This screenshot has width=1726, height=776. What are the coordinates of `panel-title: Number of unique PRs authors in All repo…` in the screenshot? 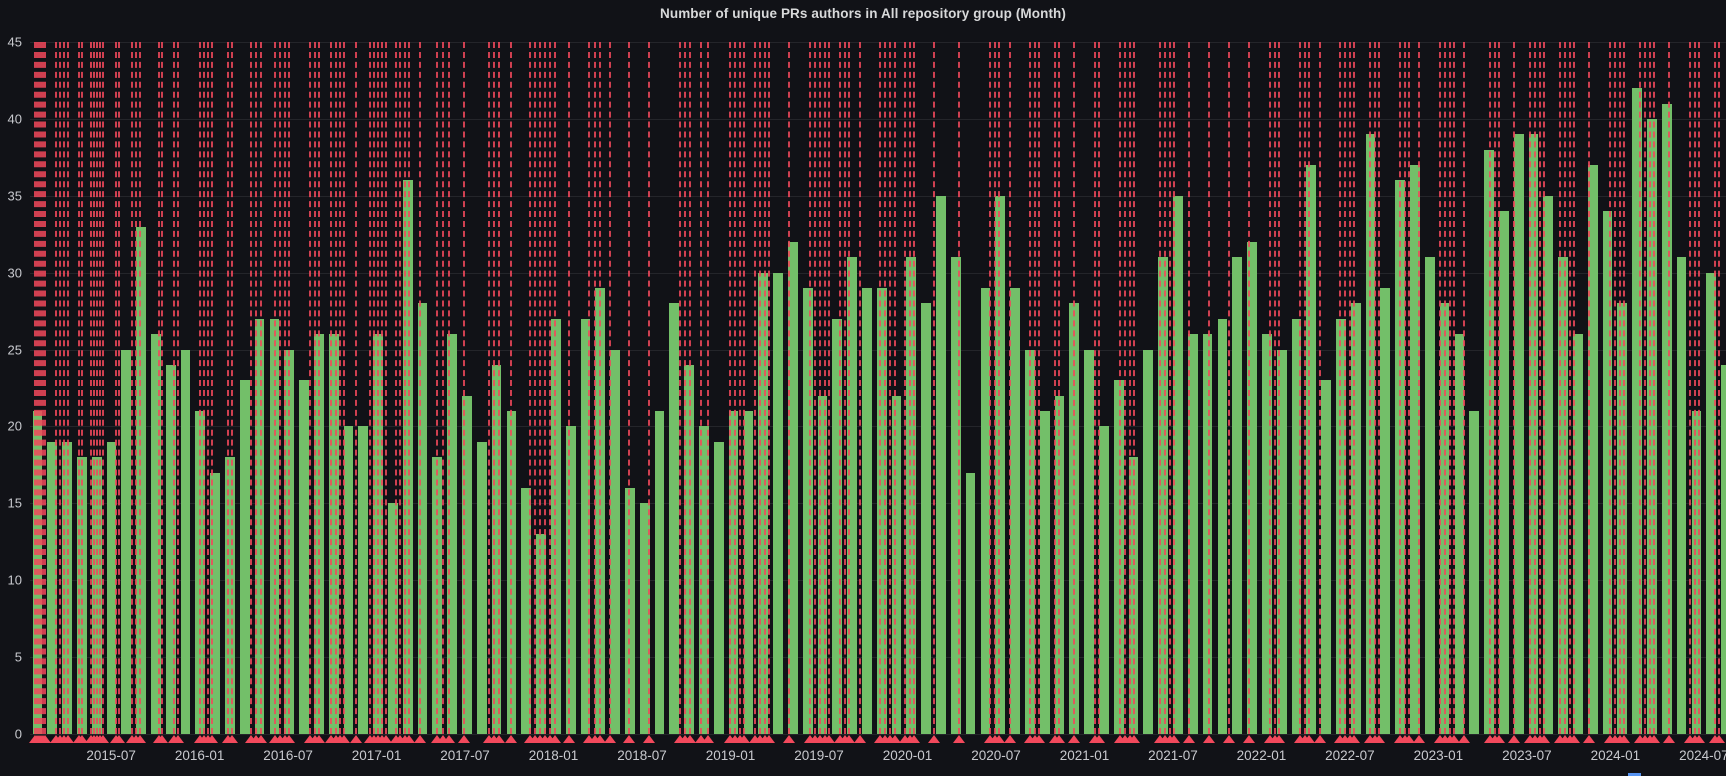 It's located at (863, 13).